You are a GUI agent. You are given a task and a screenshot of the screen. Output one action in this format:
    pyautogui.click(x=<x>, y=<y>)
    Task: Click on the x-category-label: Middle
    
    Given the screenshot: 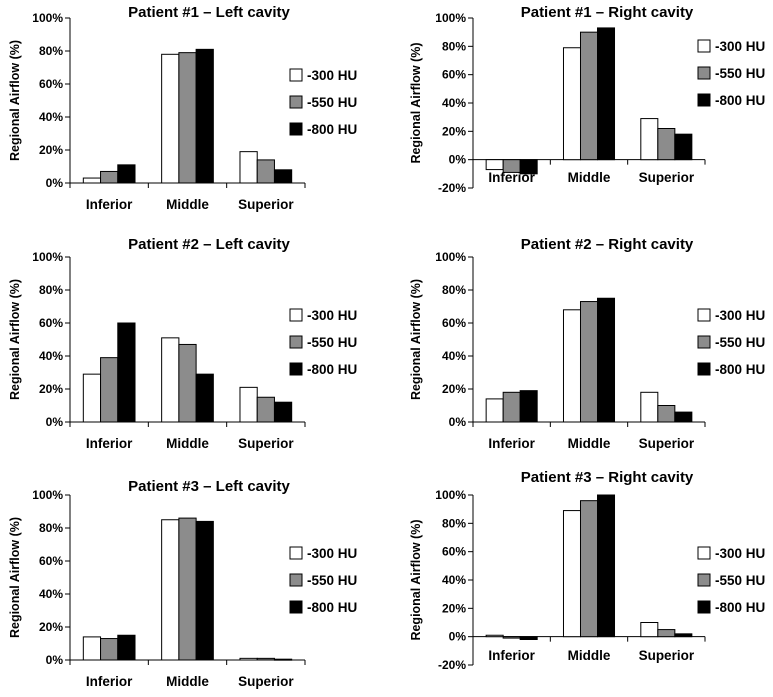 What is the action you would take?
    pyautogui.click(x=187, y=681)
    